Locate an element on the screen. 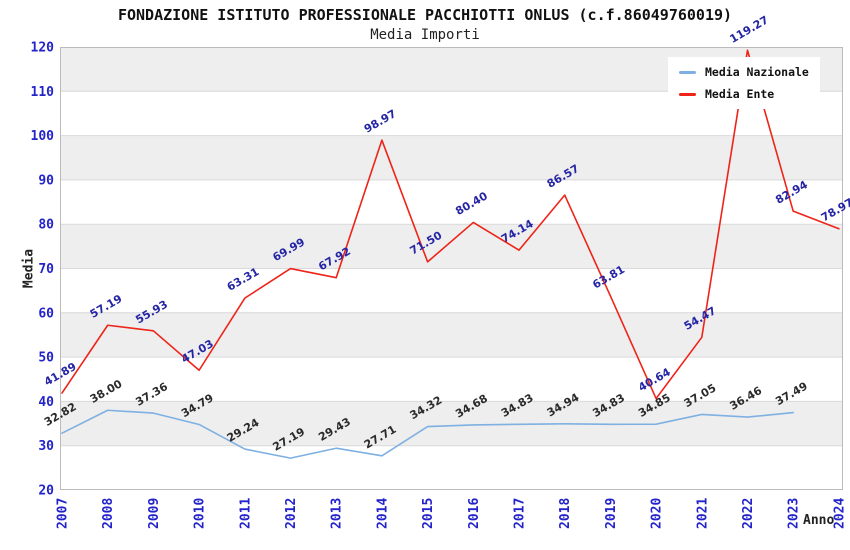  legend-item-media-nazionale: Media Nazionale is located at coordinates (744, 72).